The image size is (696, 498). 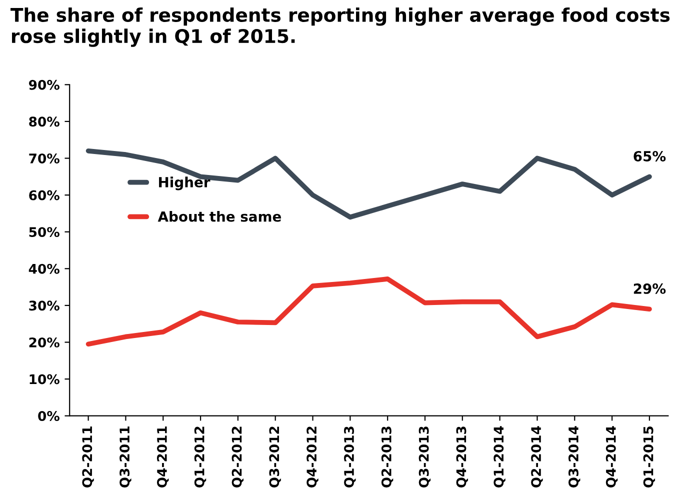 I want to click on x-tick-label: Q3-2012, so click(x=275, y=457).